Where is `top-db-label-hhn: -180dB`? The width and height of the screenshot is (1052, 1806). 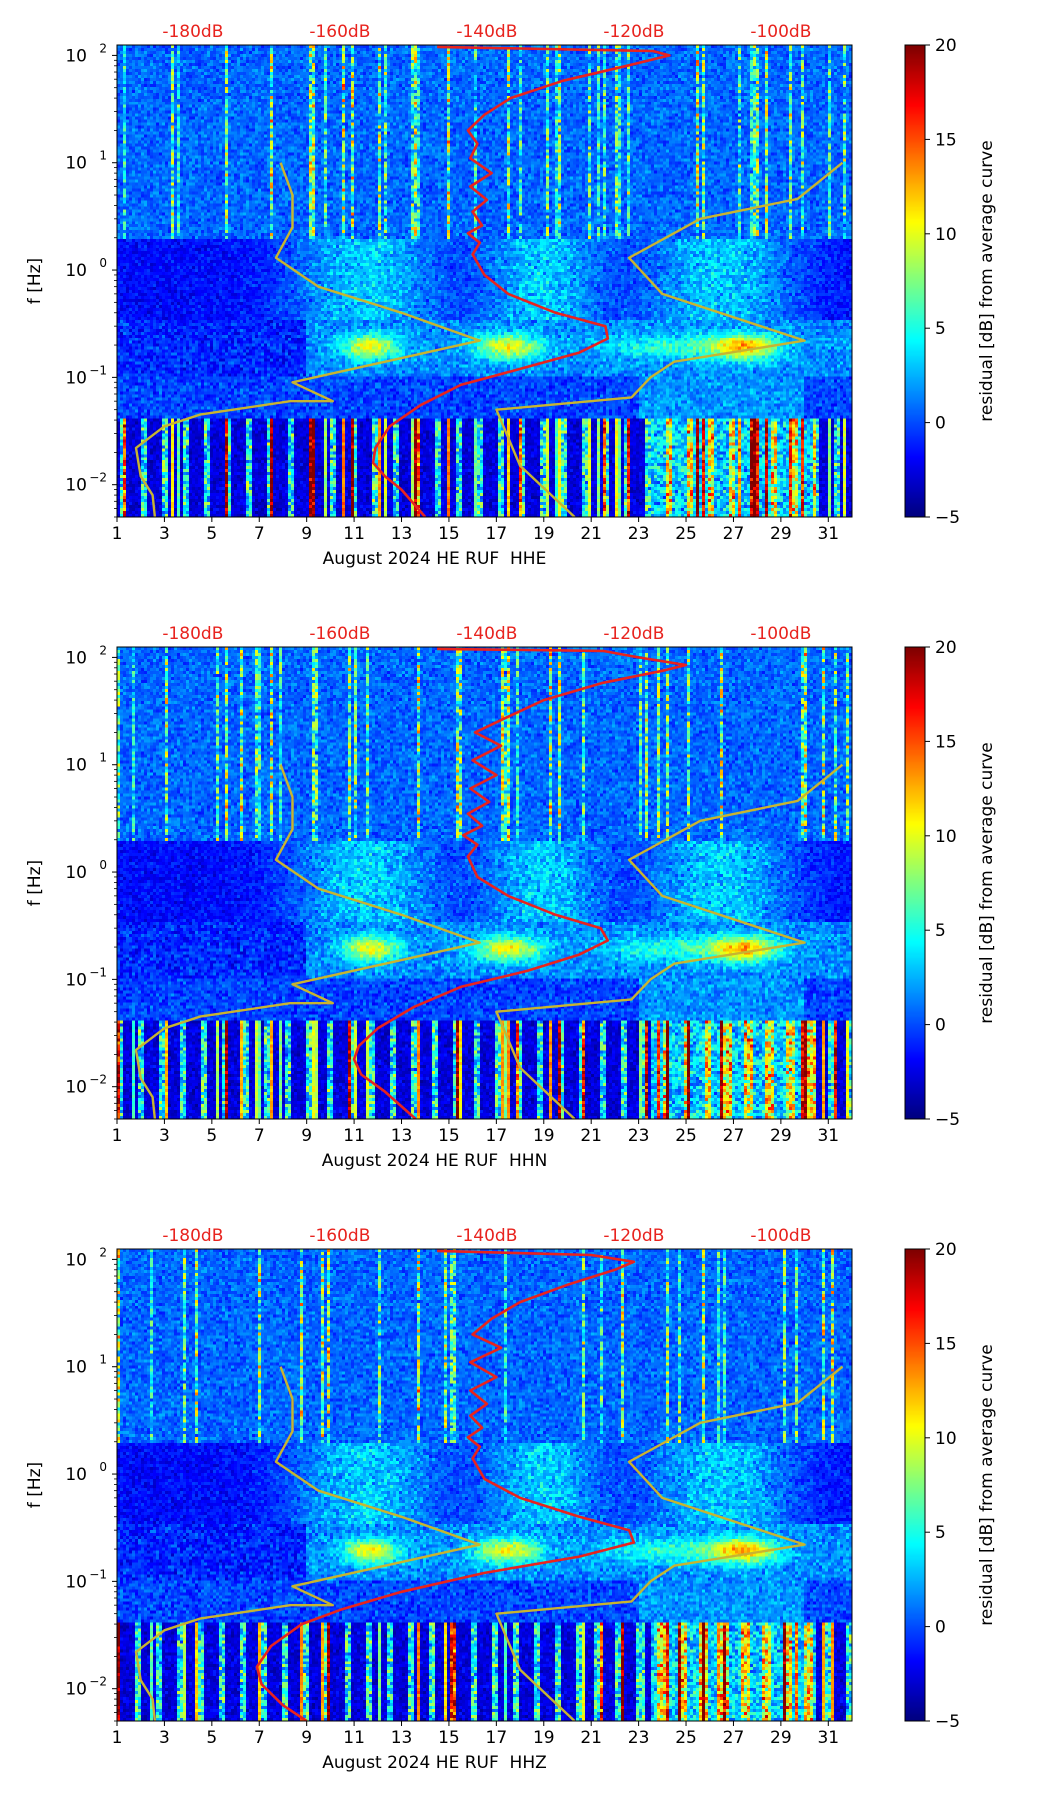
top-db-label-hhn: -180dB is located at coordinates (192, 634).